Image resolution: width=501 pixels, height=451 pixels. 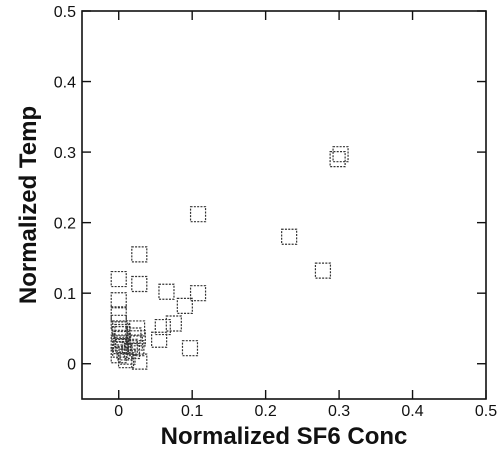 What do you see at coordinates (28, 205) in the screenshot?
I see `y-axis-title: Normalized Temp` at bounding box center [28, 205].